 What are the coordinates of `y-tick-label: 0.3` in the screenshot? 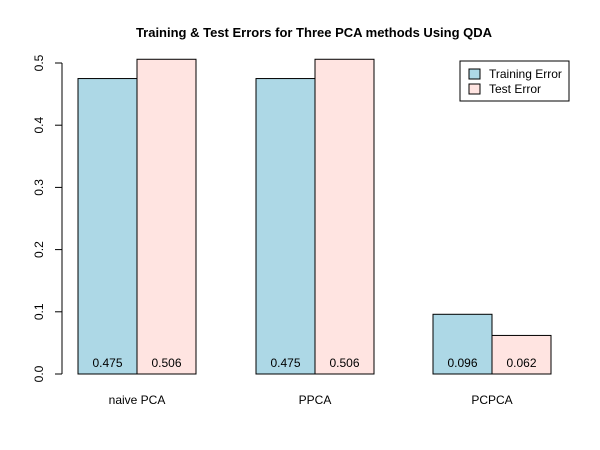 It's located at (39, 187).